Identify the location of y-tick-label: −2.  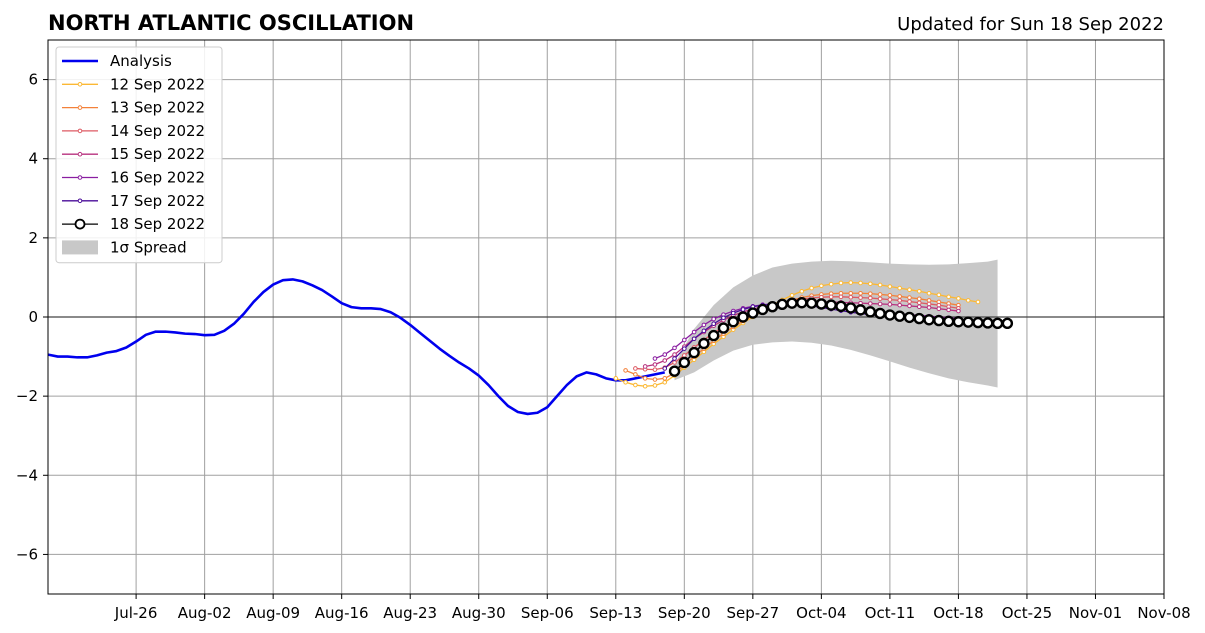
(27, 396).